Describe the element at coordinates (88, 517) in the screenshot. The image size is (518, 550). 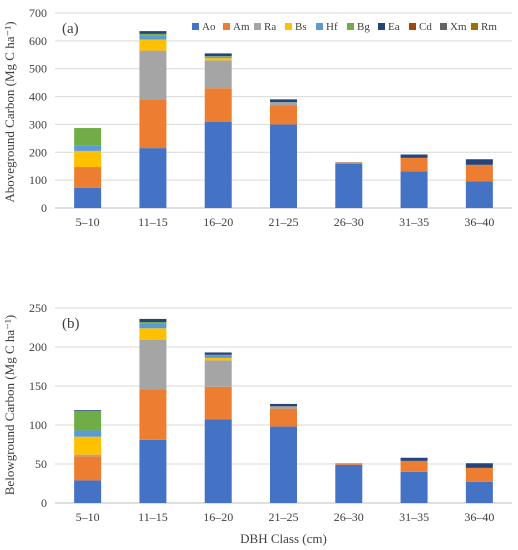
I see `x-tick-label: 5–10` at that location.